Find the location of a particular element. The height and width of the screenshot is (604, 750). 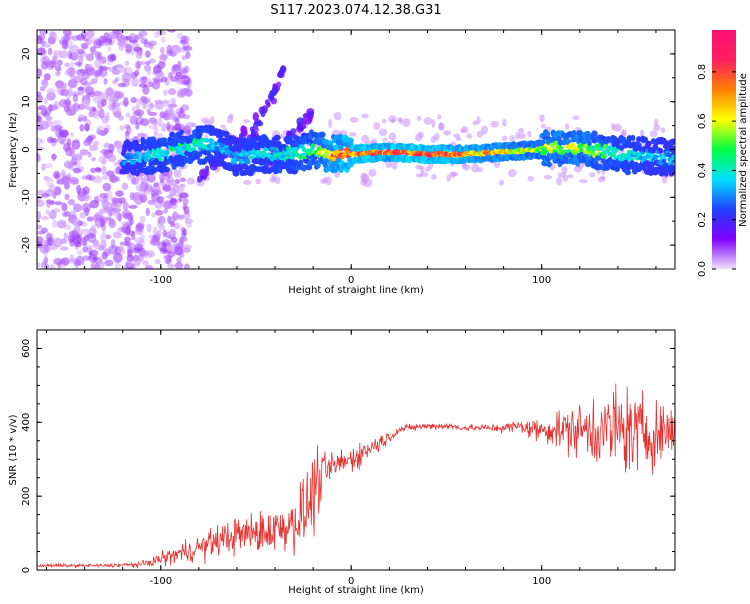

colorbar-tick-label: 0.0 is located at coordinates (702, 269).